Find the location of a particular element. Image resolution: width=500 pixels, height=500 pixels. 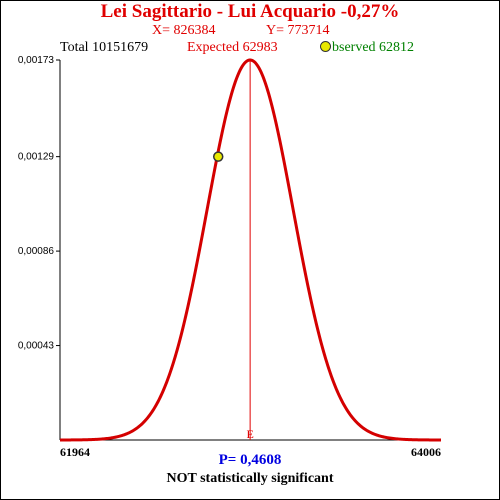

significance-verdict: NOT statistically significant is located at coordinates (250, 478).